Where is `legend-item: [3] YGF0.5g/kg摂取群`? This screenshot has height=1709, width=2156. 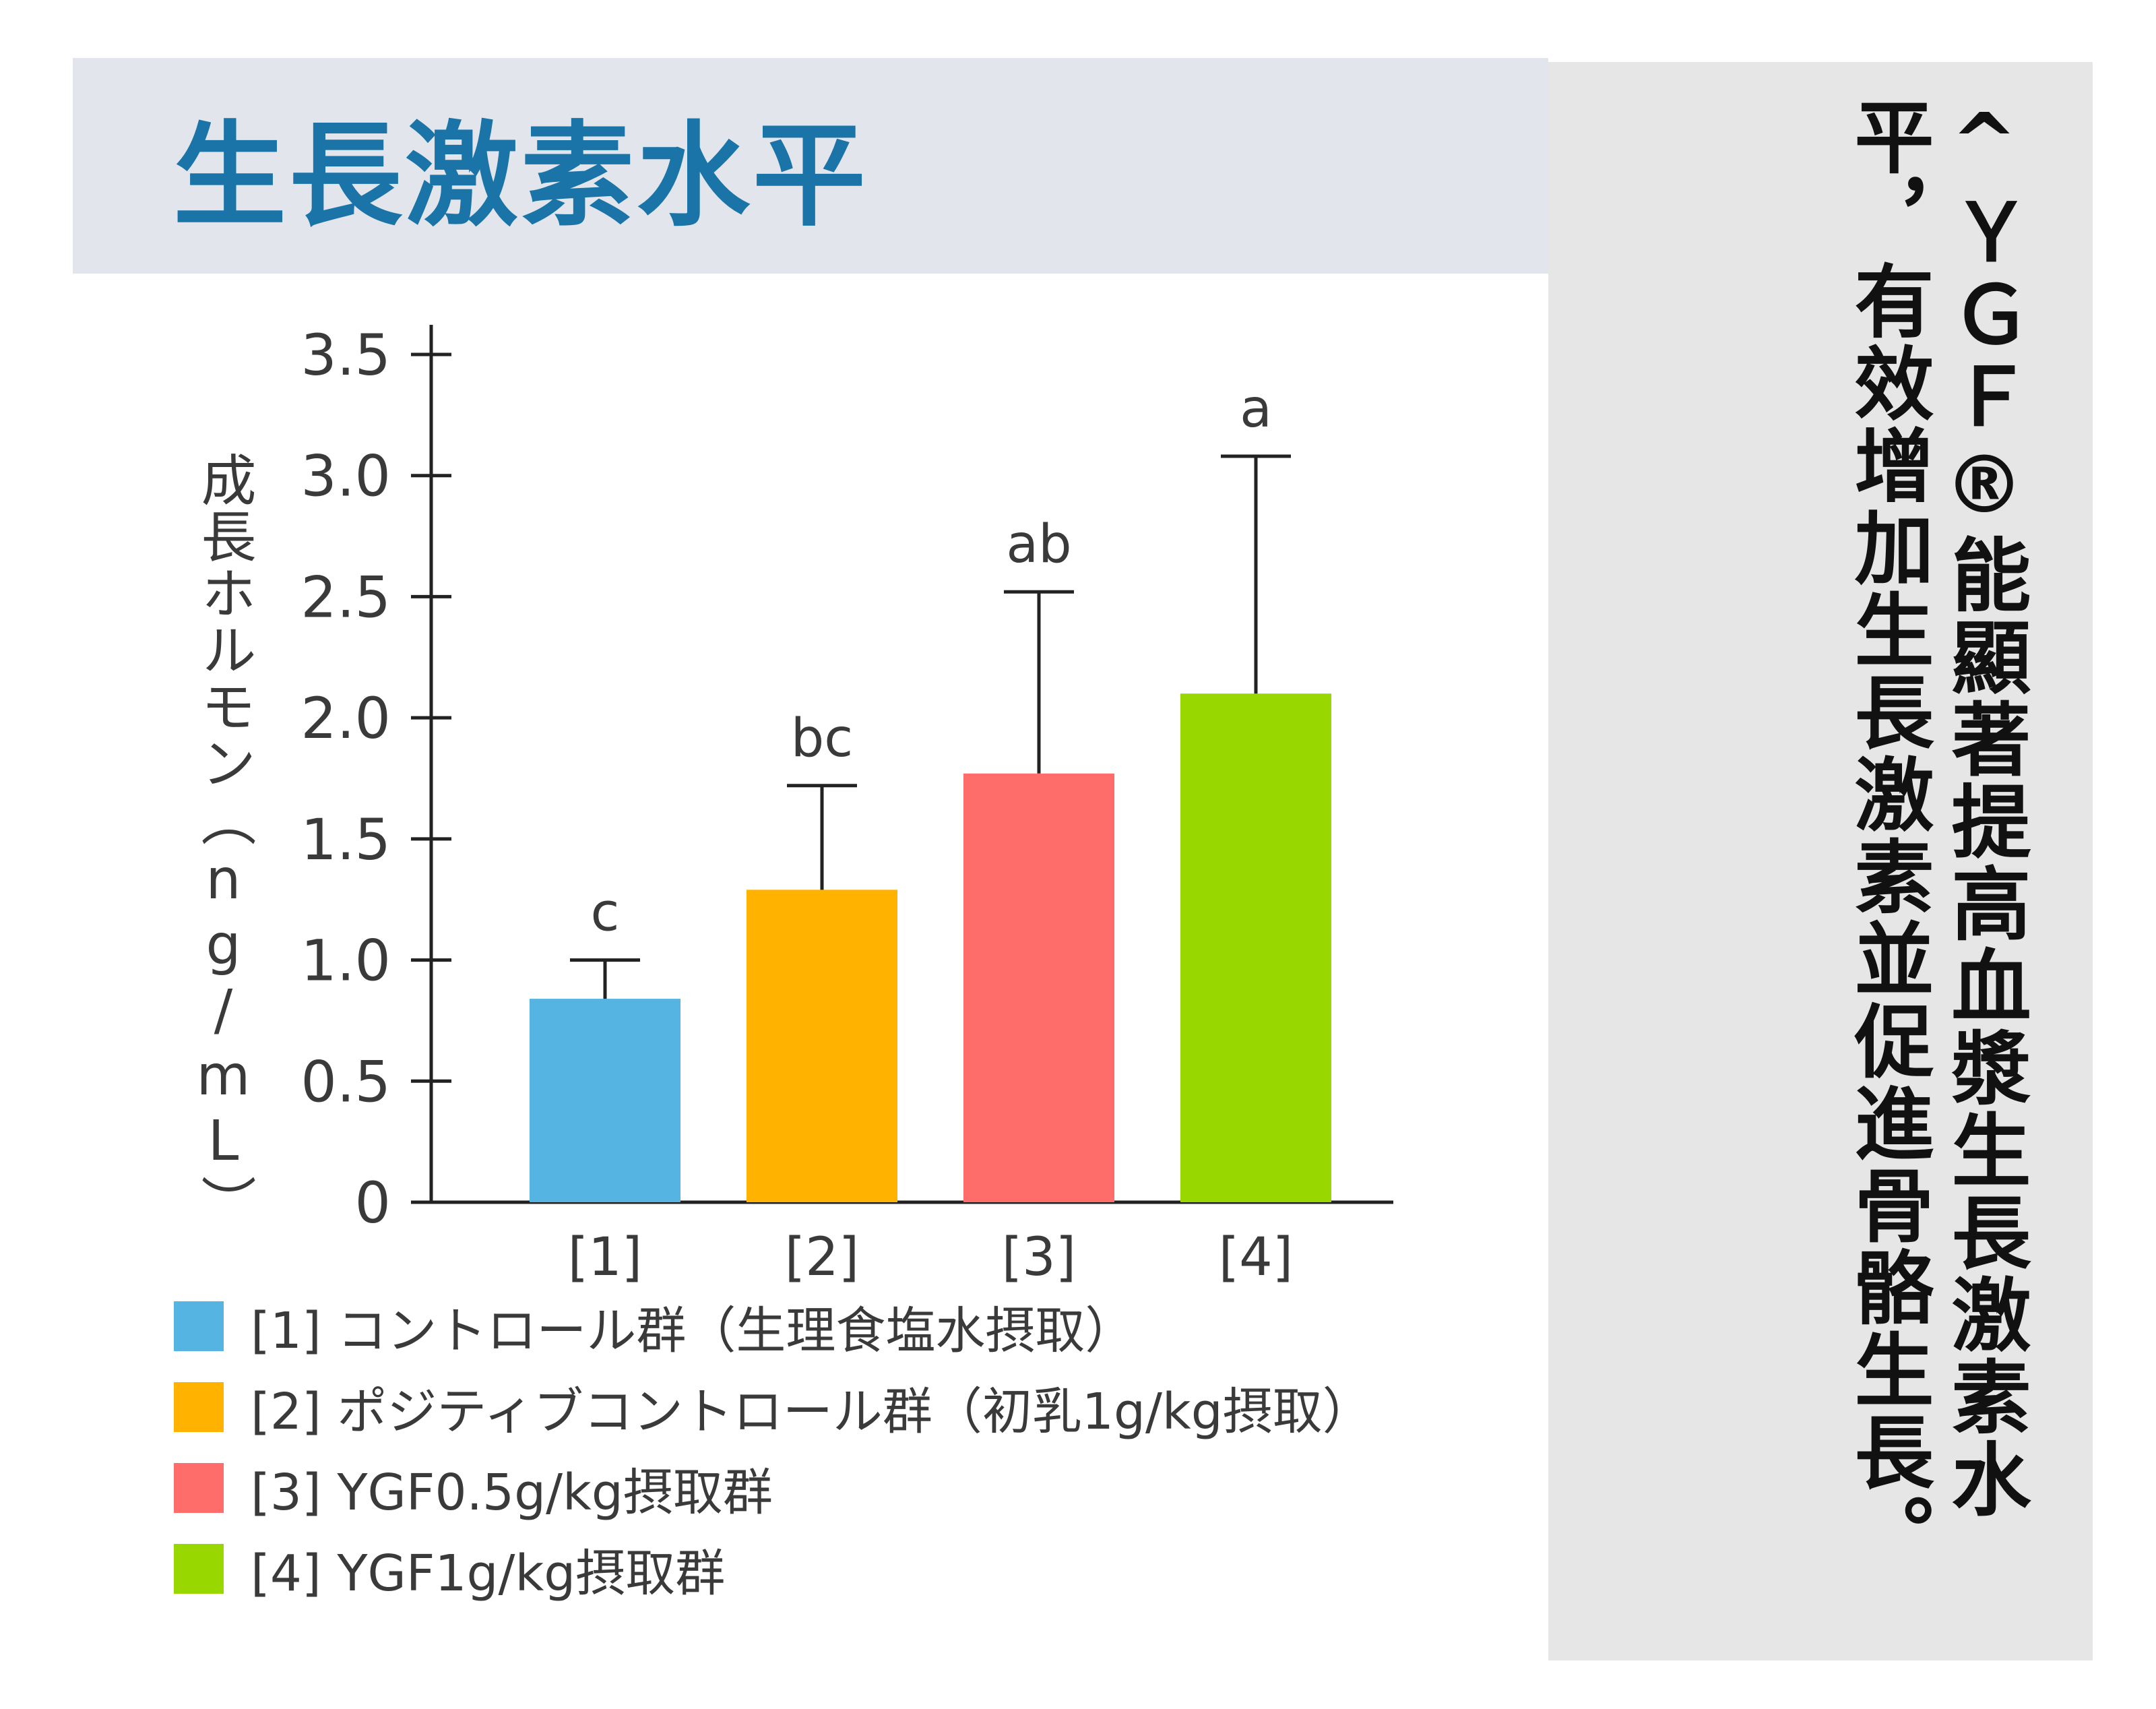 legend-item: [3] YGF0.5g/kg摂取群 is located at coordinates (773, 1488).